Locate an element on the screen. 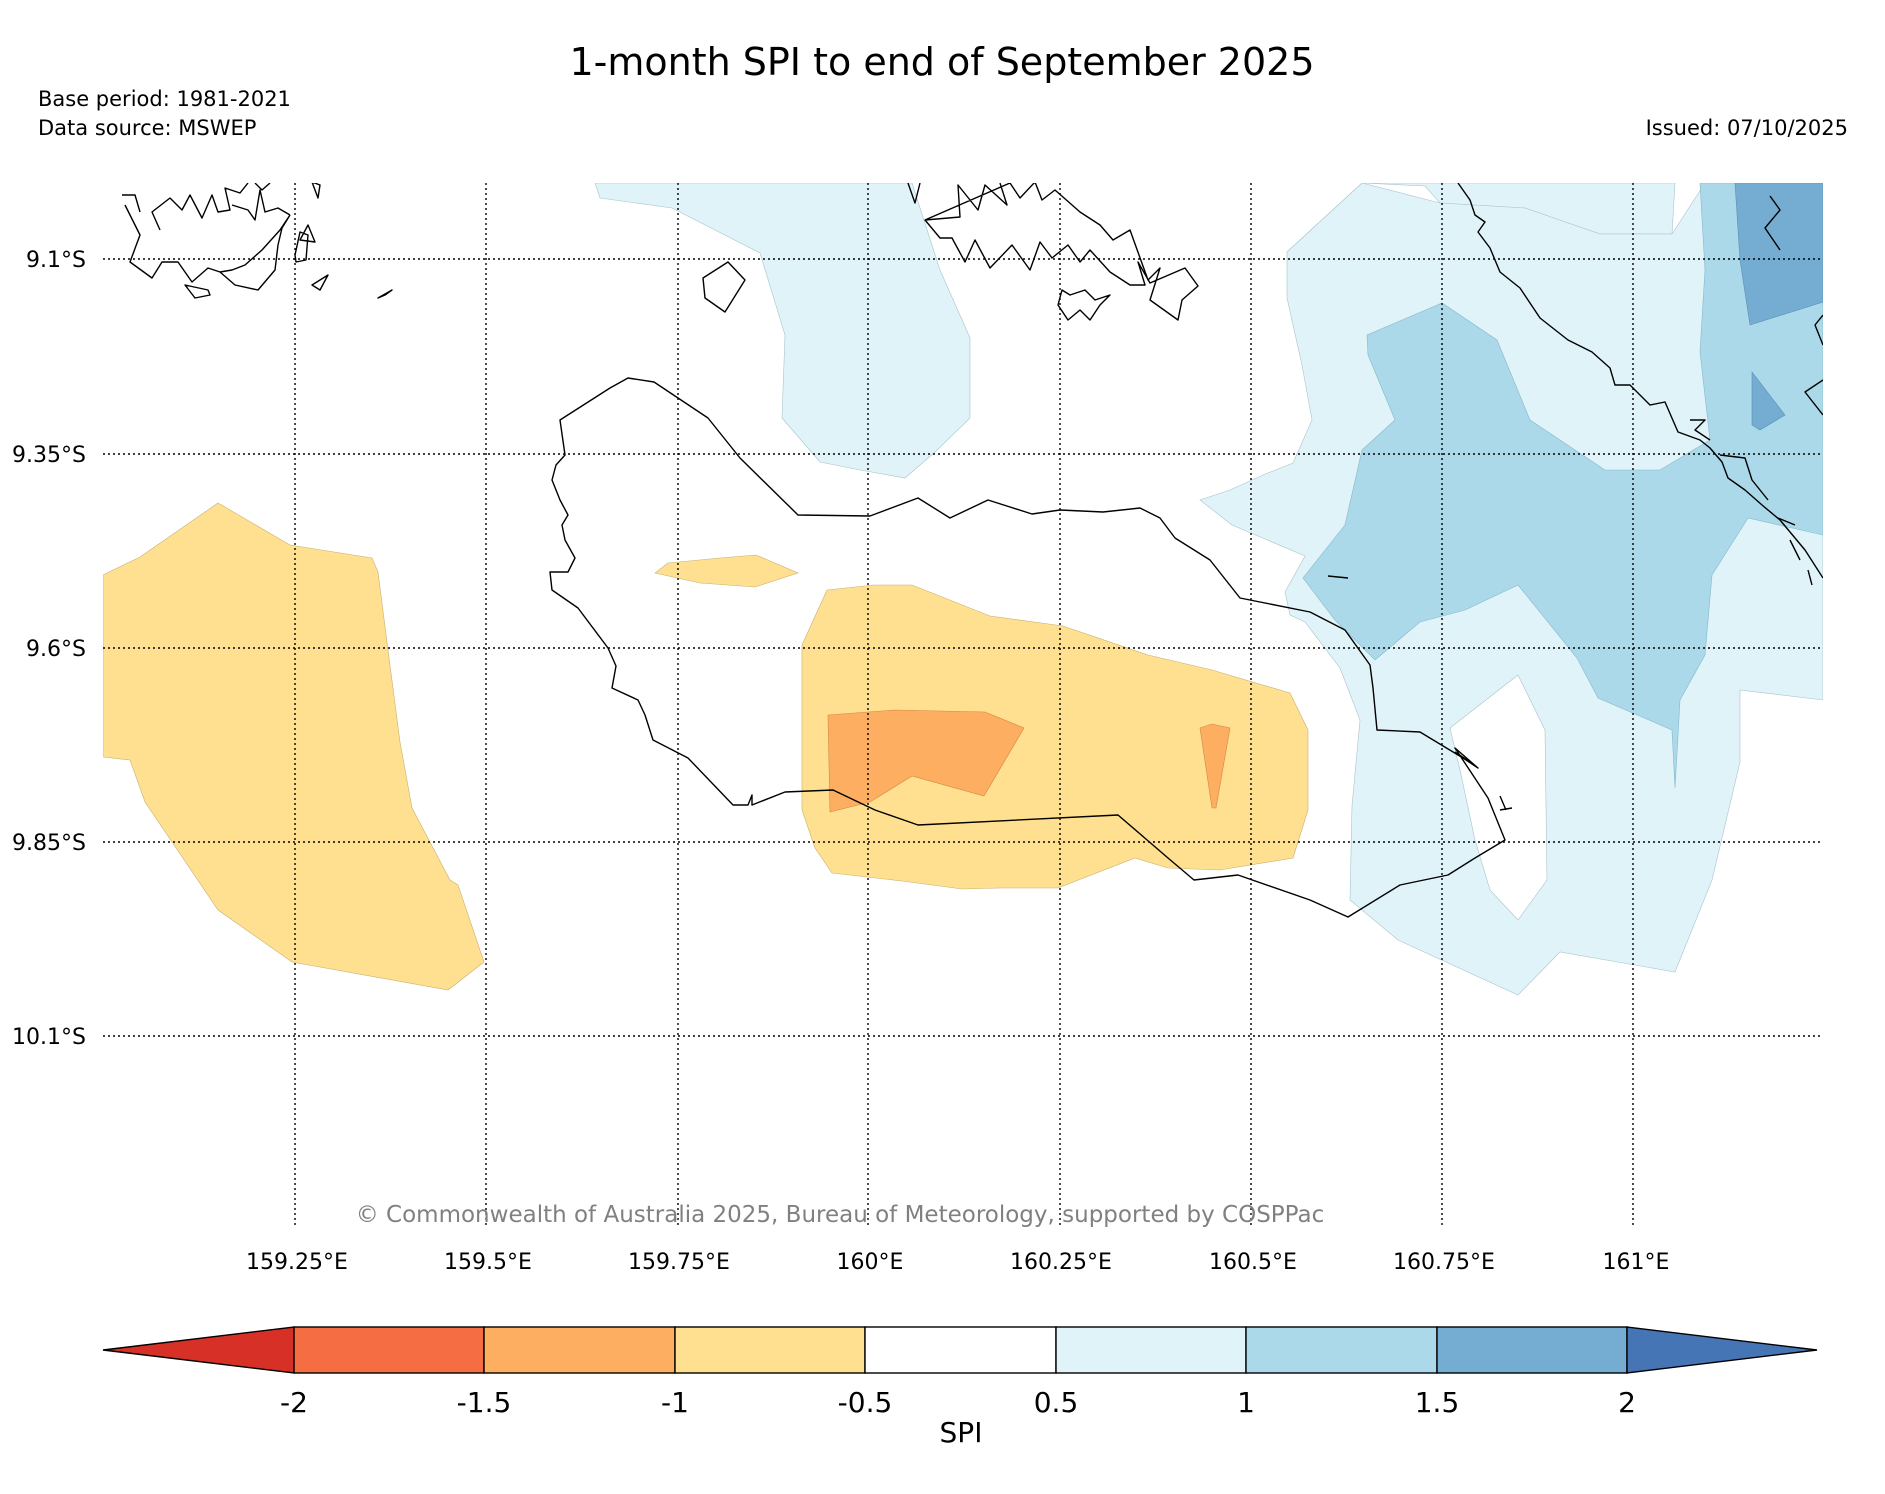 This screenshot has height=1494, width=1885. lon-label: 161°E is located at coordinates (1636, 1262).